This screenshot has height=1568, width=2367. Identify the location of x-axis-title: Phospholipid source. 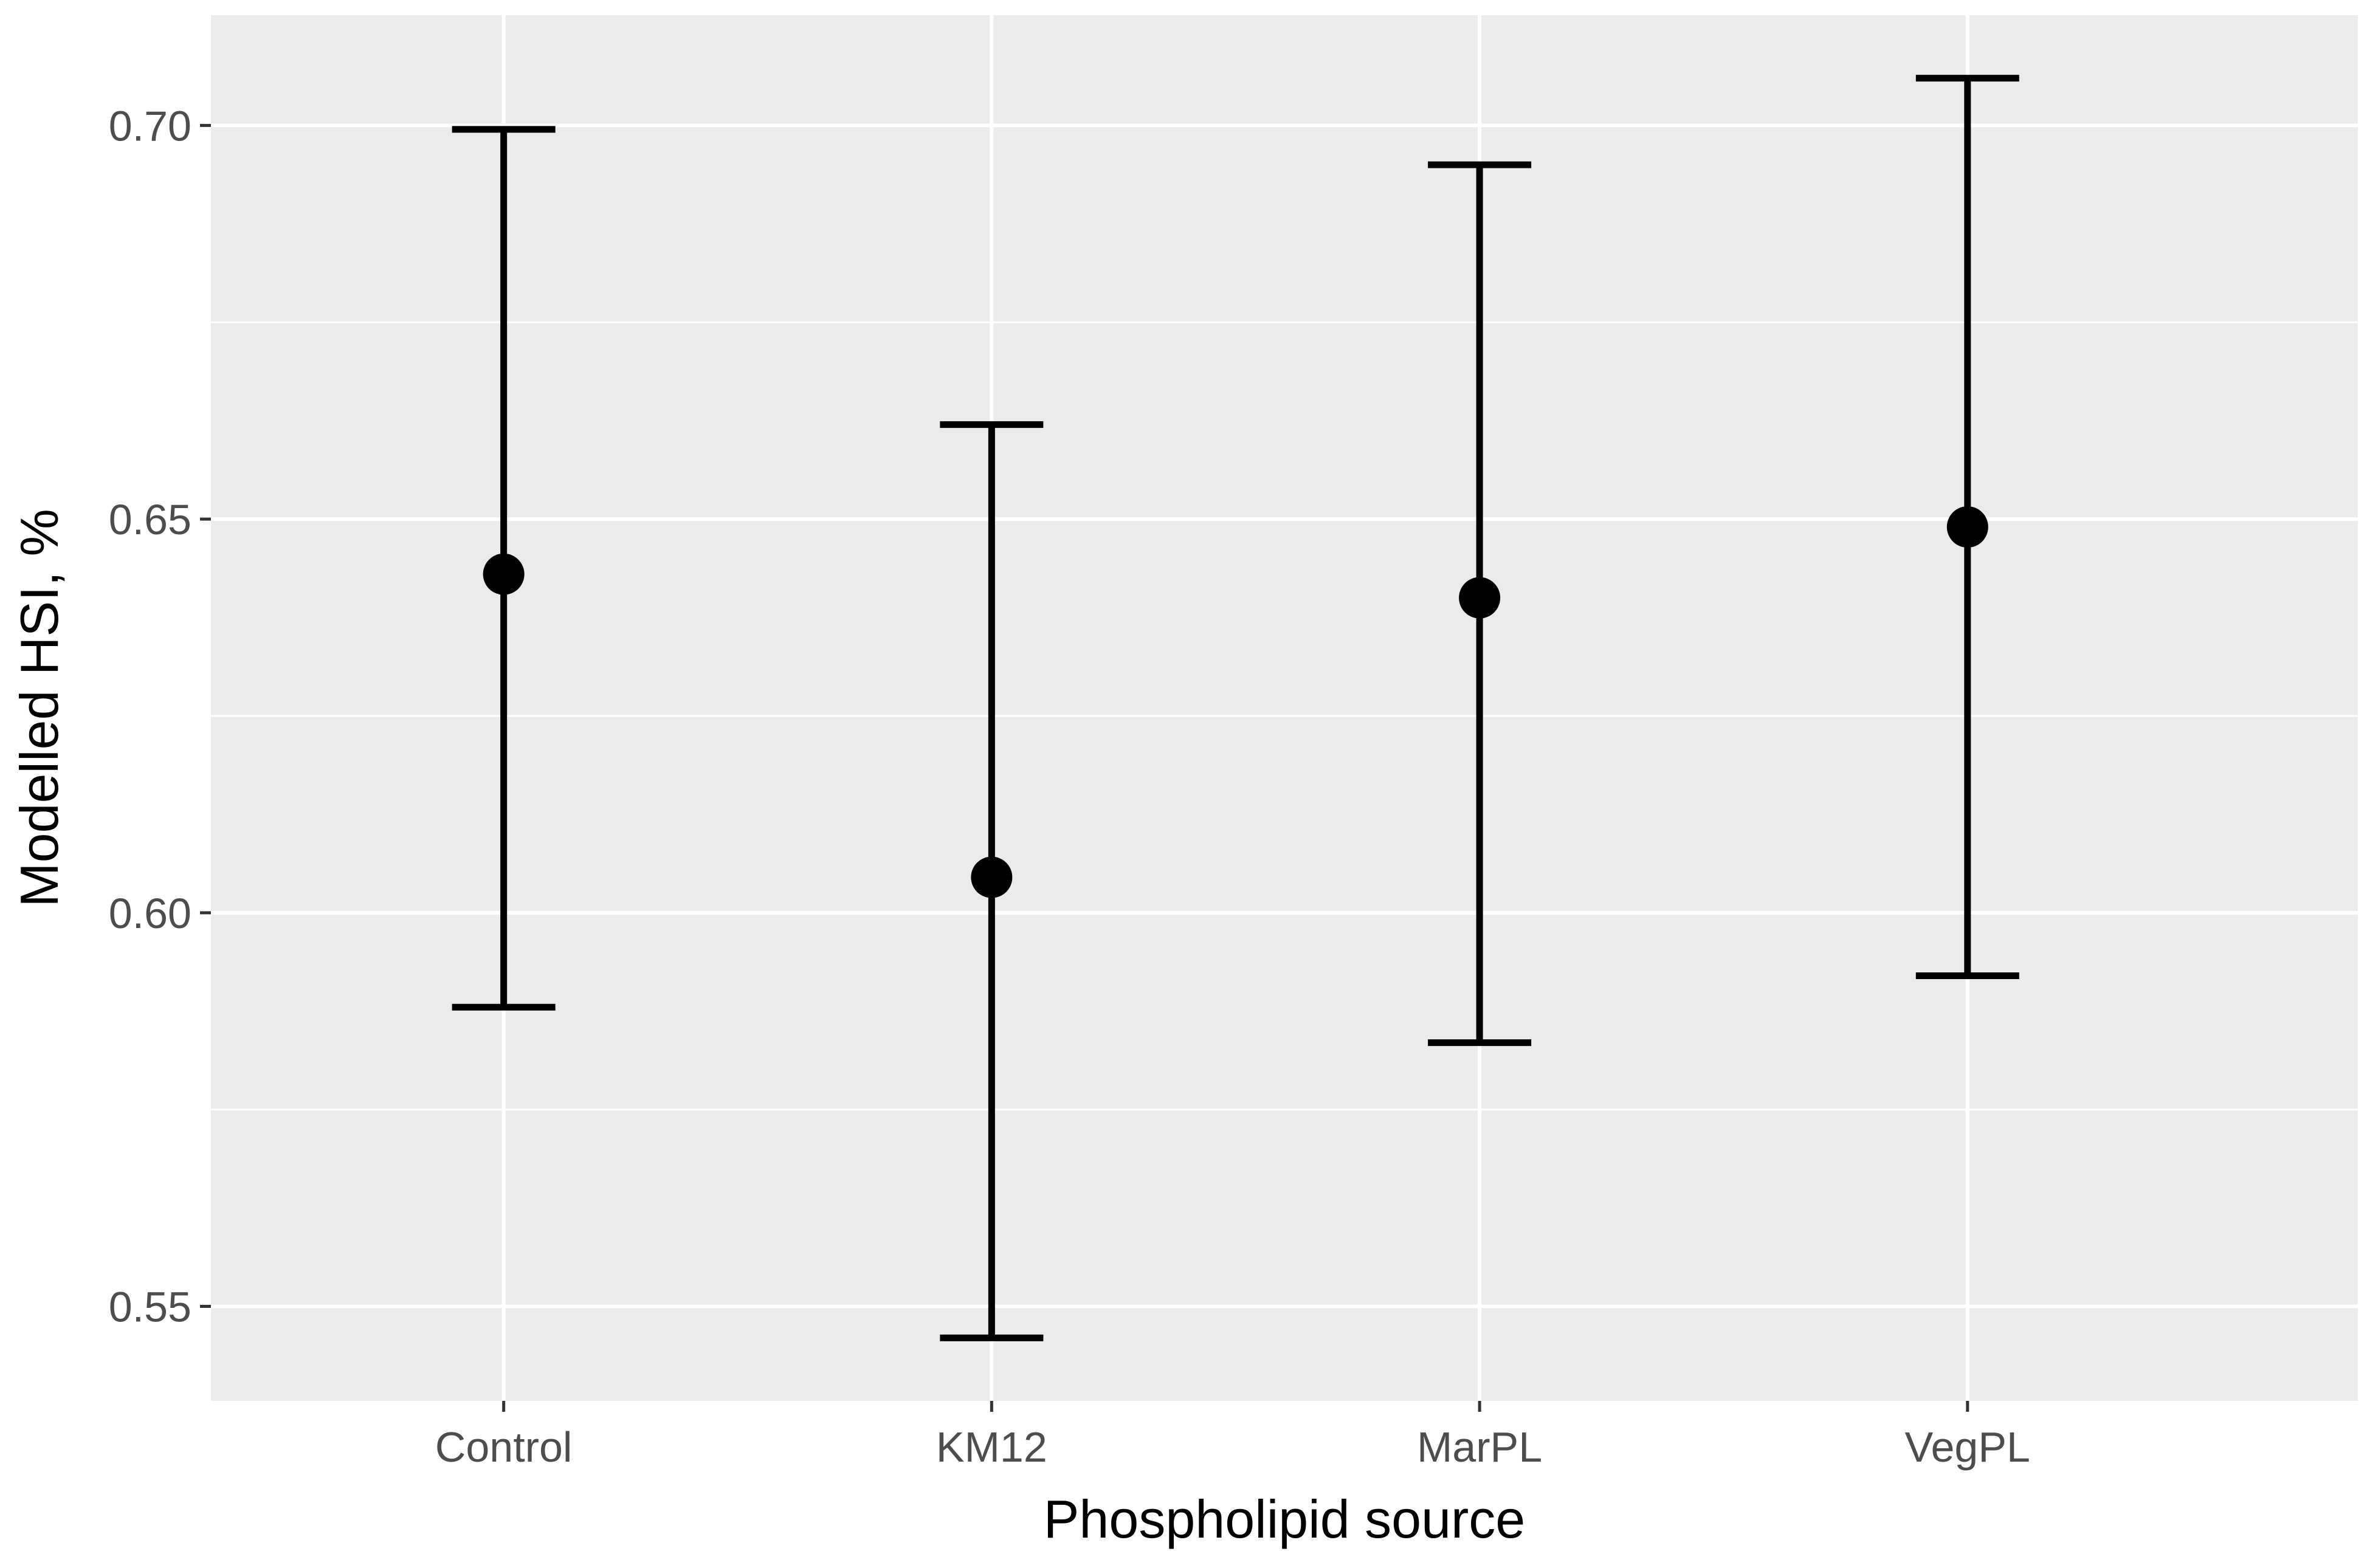
(1285, 1519).